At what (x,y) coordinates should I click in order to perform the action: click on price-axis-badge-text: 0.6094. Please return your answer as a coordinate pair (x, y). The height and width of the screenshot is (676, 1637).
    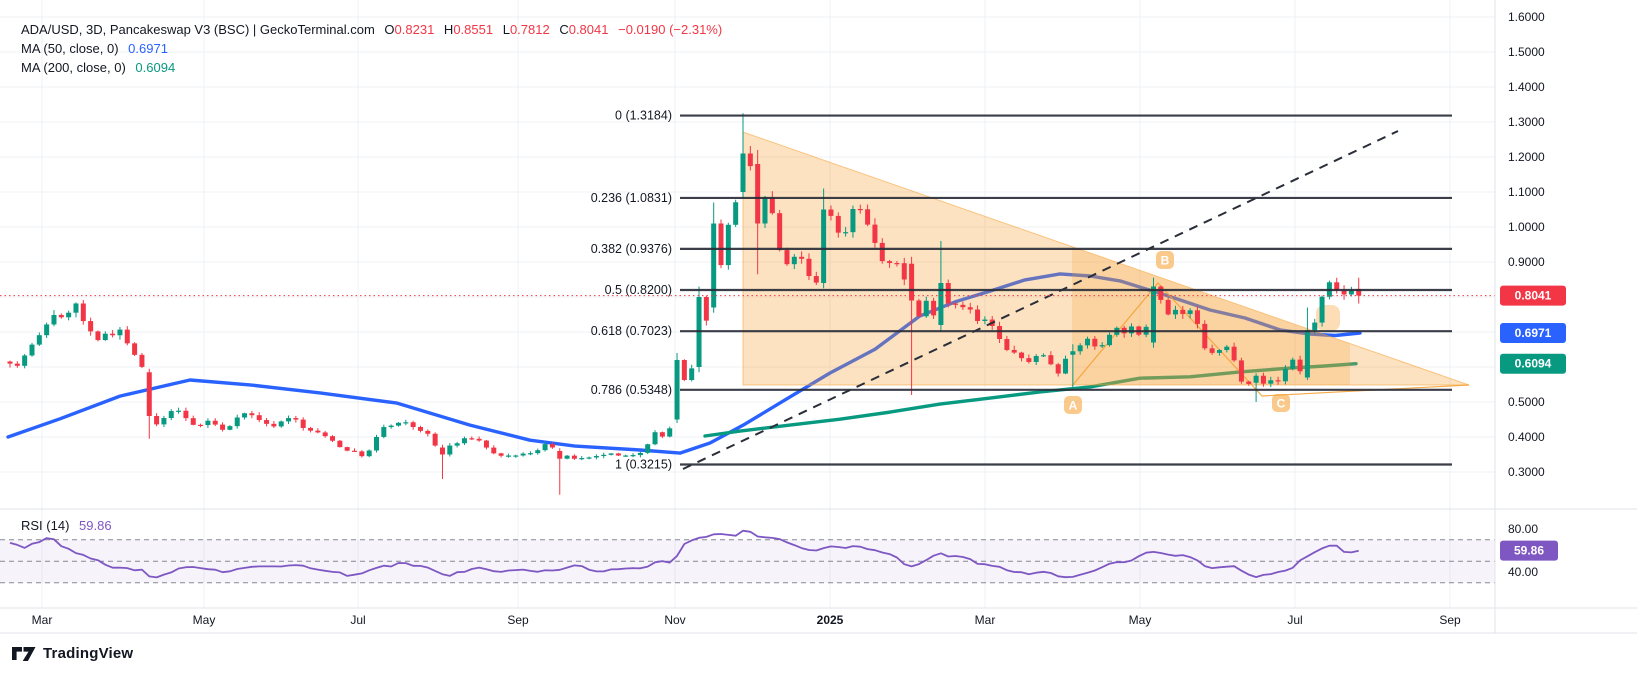
    Looking at the image, I should click on (1533, 364).